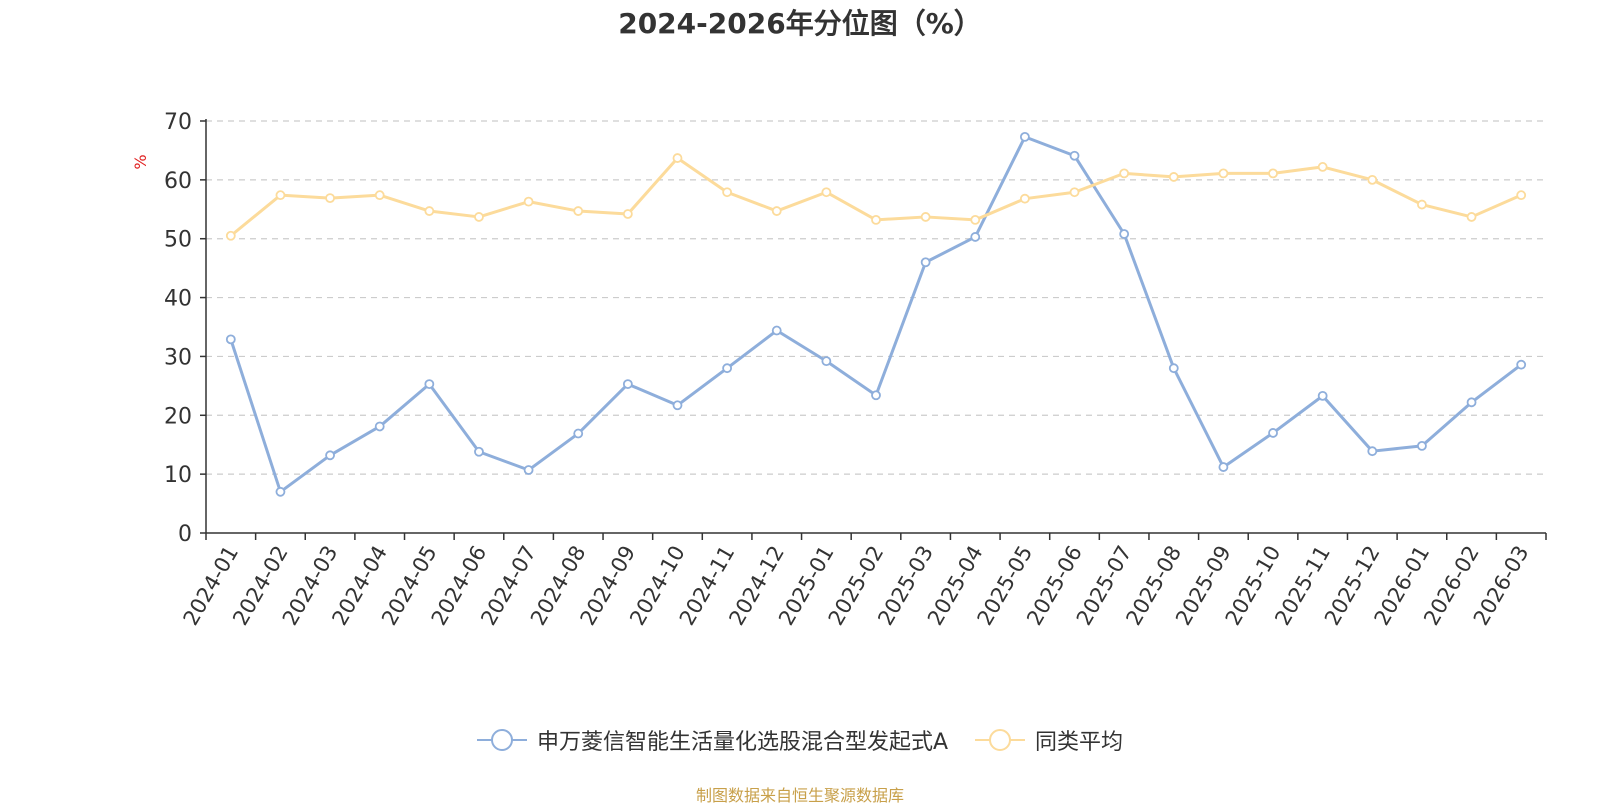  Describe the element at coordinates (1000, 740) in the screenshot. I see `legend-swatch-average` at that location.